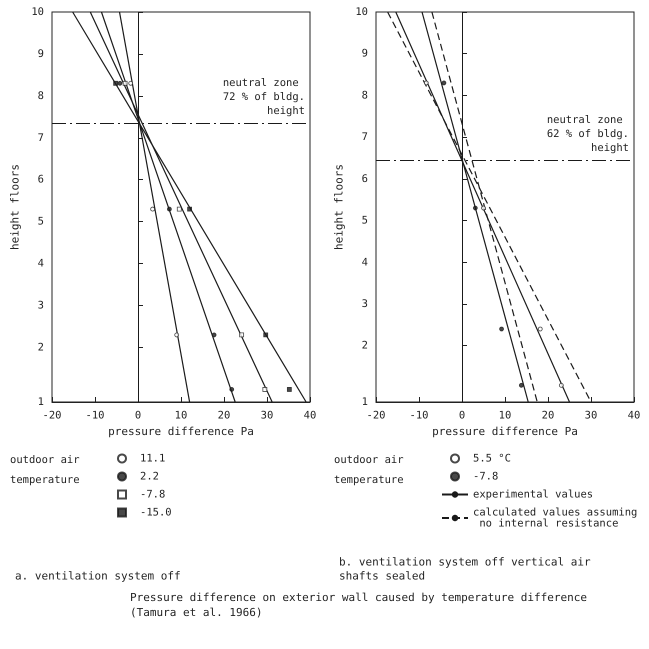 This screenshot has height=649, width=649. Describe the element at coordinates (156, 512) in the screenshot. I see `legend-label: -15.0` at that location.